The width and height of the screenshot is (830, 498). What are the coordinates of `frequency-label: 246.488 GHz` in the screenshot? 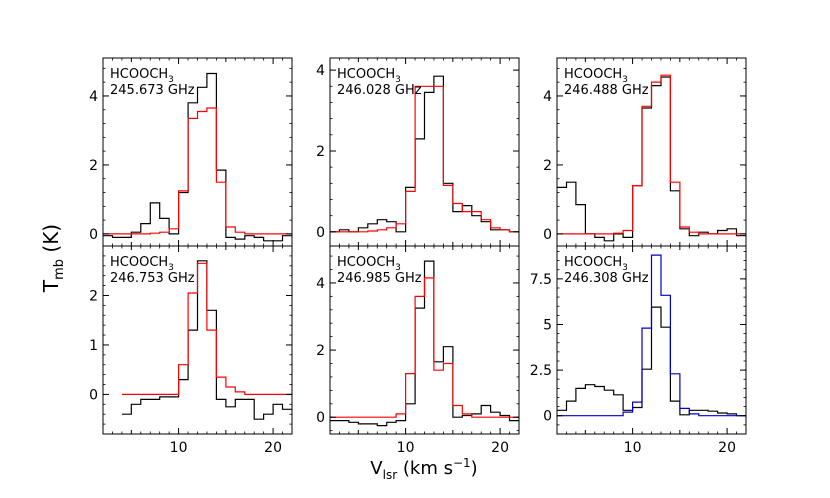 It's located at (606, 90).